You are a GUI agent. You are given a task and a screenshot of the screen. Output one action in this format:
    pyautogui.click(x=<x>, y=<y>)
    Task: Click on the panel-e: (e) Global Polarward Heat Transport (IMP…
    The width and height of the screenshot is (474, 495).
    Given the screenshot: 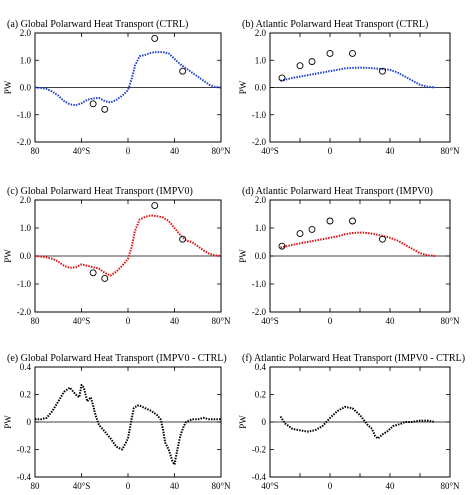 What is the action you would take?
    pyautogui.click(x=117, y=422)
    